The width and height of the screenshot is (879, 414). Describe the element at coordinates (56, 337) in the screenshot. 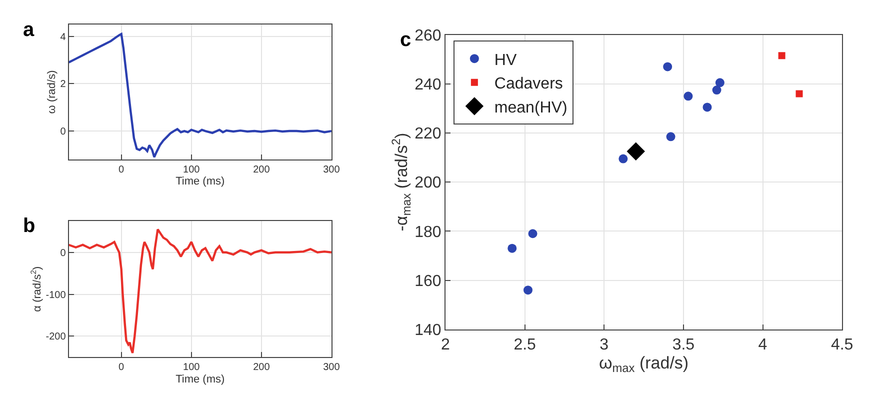

I see `y-tick-label: -200` at that location.